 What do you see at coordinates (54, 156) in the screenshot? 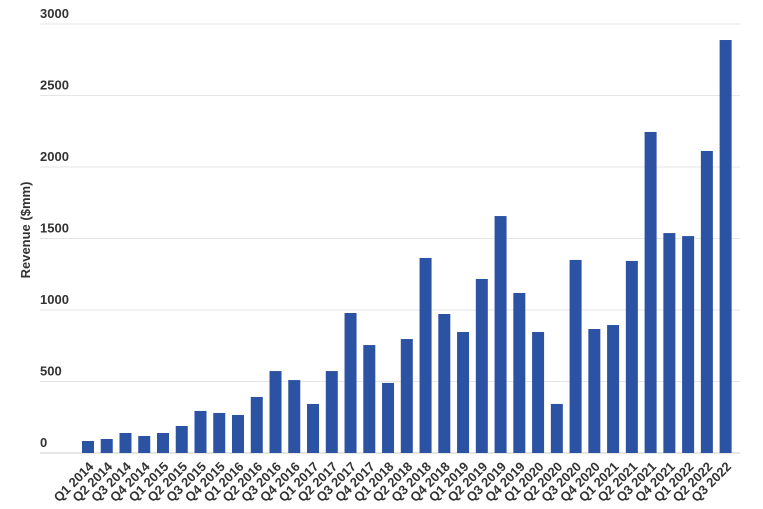
I see `y-tick-label: 2000` at bounding box center [54, 156].